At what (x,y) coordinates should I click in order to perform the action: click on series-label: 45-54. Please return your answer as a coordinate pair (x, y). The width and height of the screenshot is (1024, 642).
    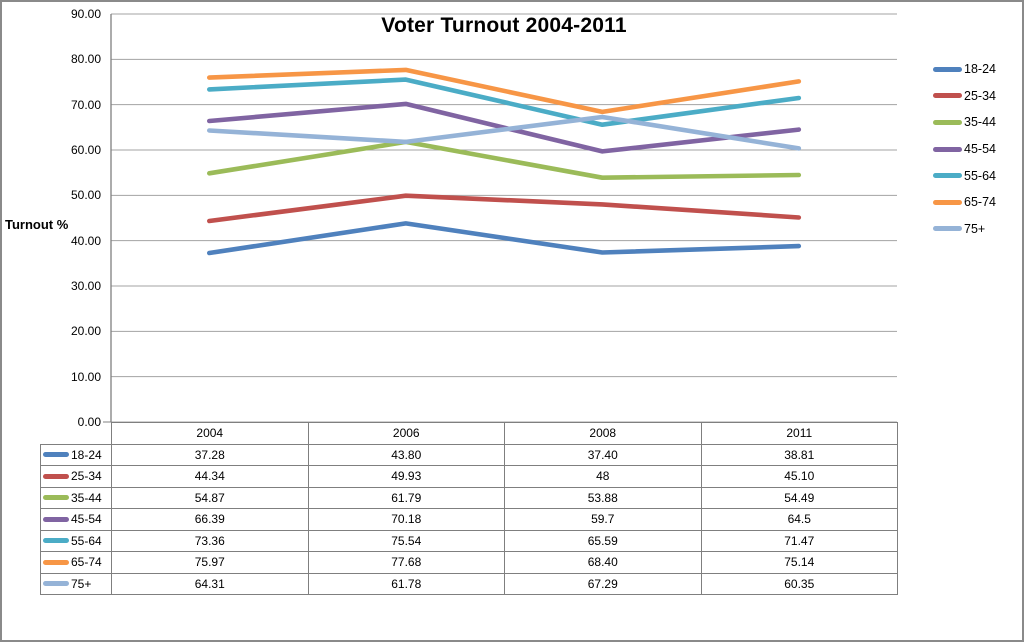
    Looking at the image, I should click on (86, 519).